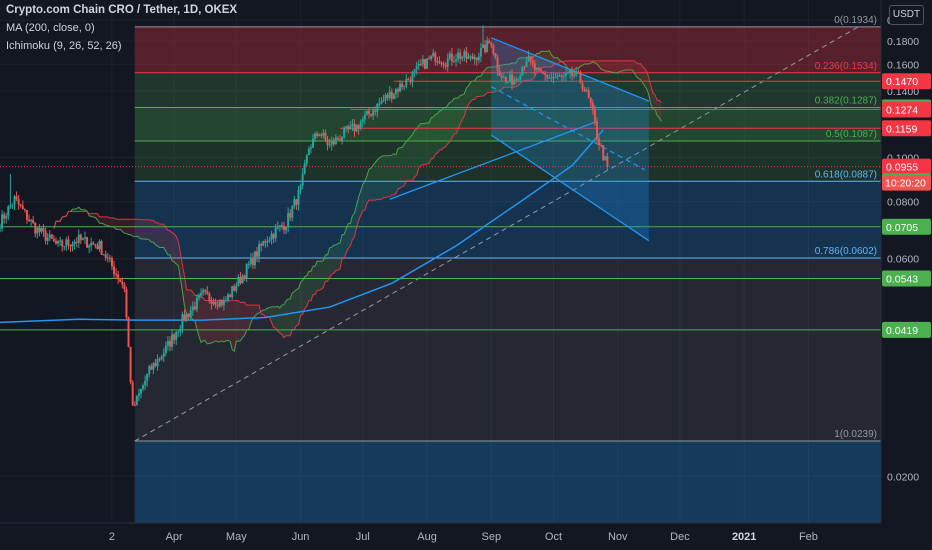  I want to click on ma-indicator-label: MA (200, close, 0), so click(50, 28).